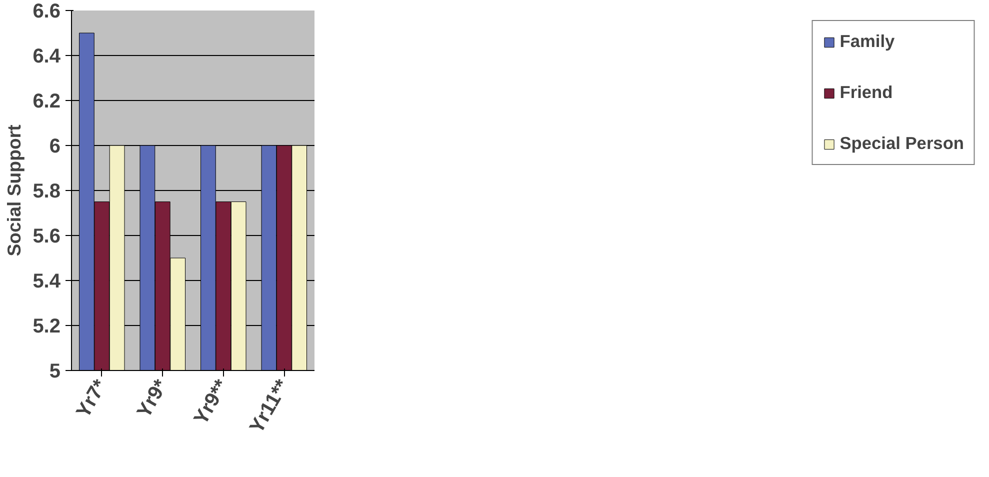  What do you see at coordinates (867, 92) in the screenshot?
I see `legend-label: Friend` at bounding box center [867, 92].